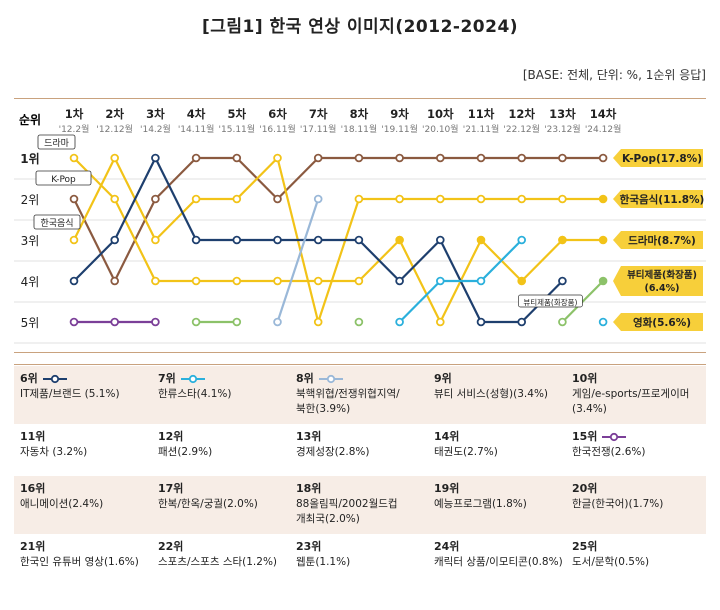 This screenshot has height=610, width=720. I want to click on legend-rank: 19위, so click(500, 488).